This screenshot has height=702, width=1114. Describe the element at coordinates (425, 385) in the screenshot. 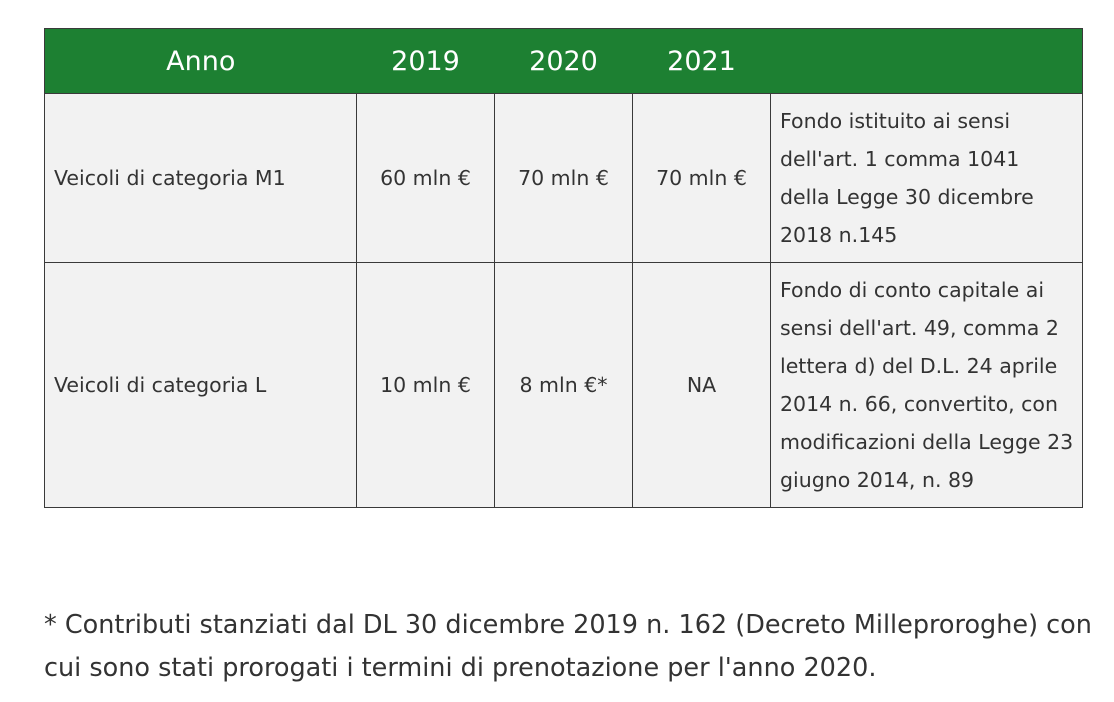

I see `amount-cell-2019: 10 mln €` at that location.